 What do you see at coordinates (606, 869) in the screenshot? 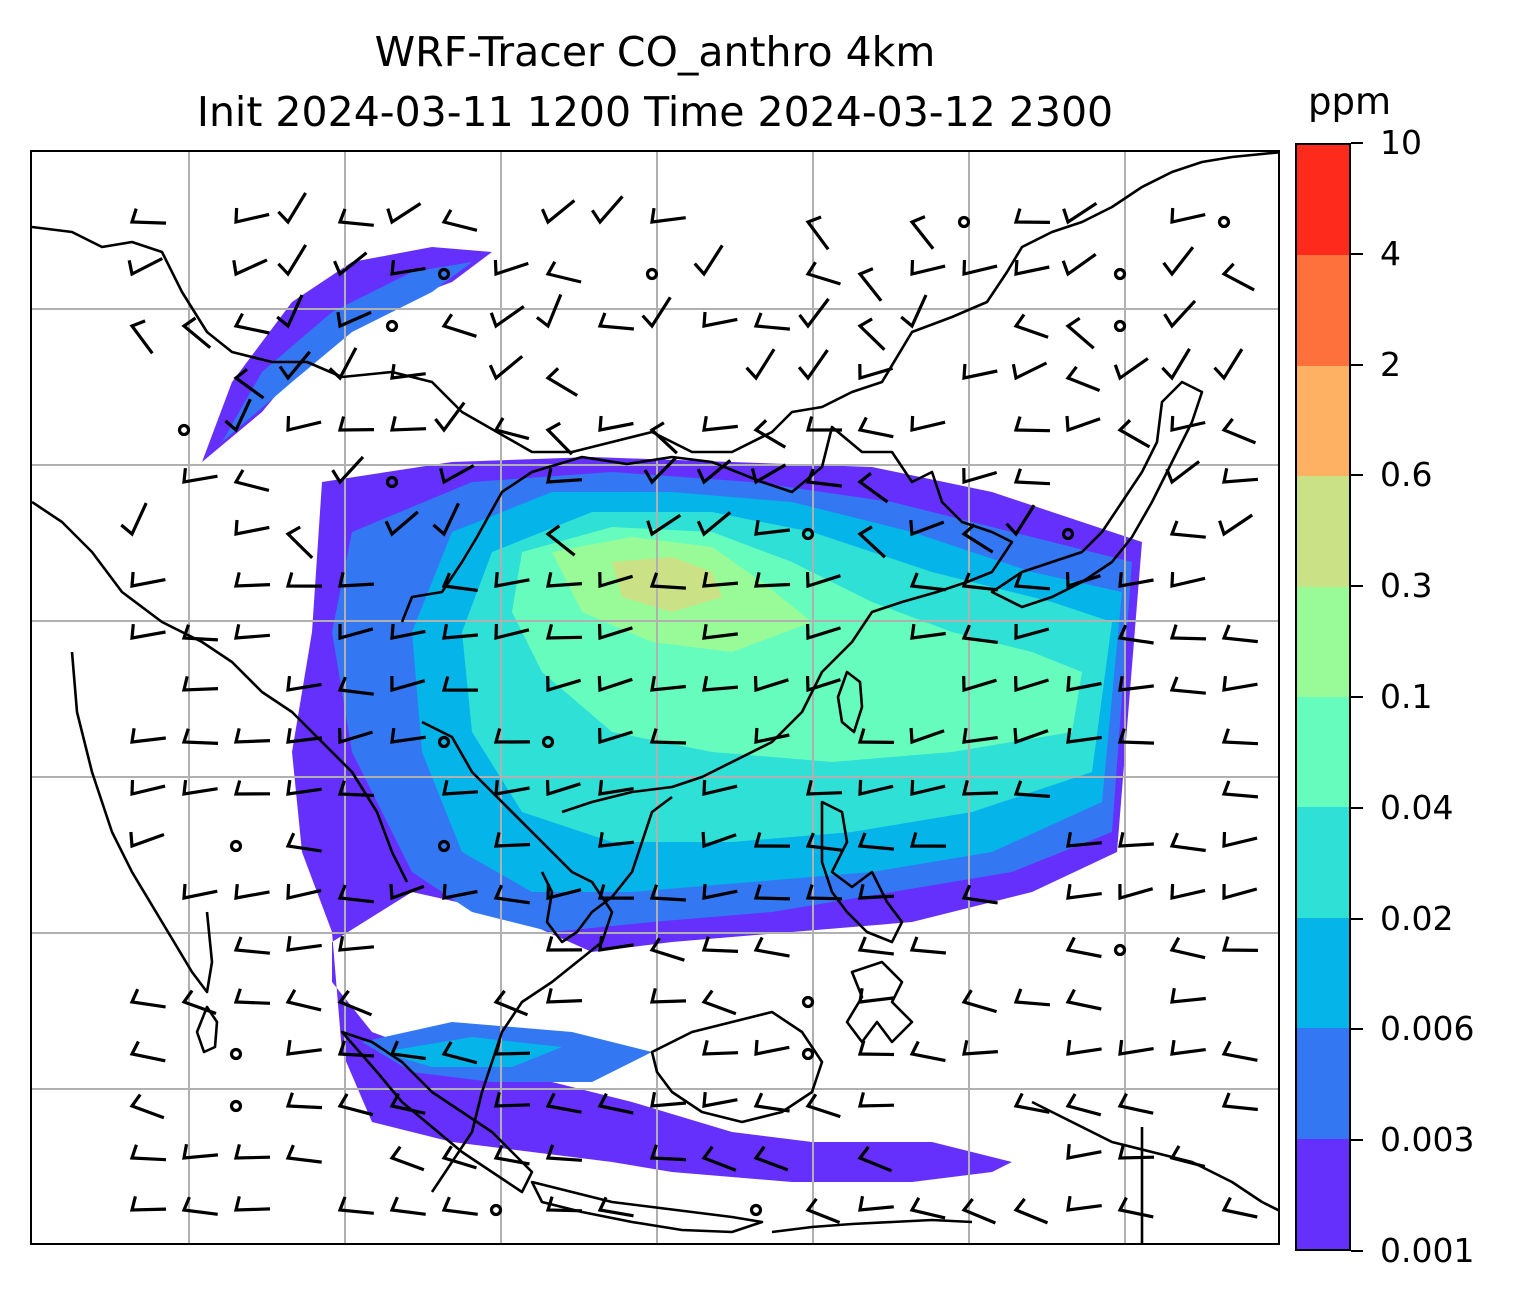
I see `coastline-thai-gulf` at bounding box center [606, 869].